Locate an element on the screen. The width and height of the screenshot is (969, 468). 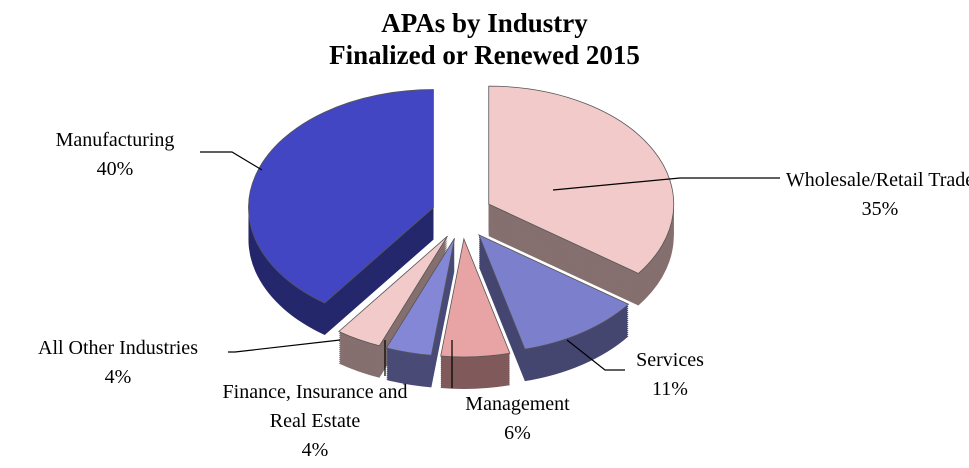
category-label: Finance, Insurance and Real Estate is located at coordinates (315, 406).